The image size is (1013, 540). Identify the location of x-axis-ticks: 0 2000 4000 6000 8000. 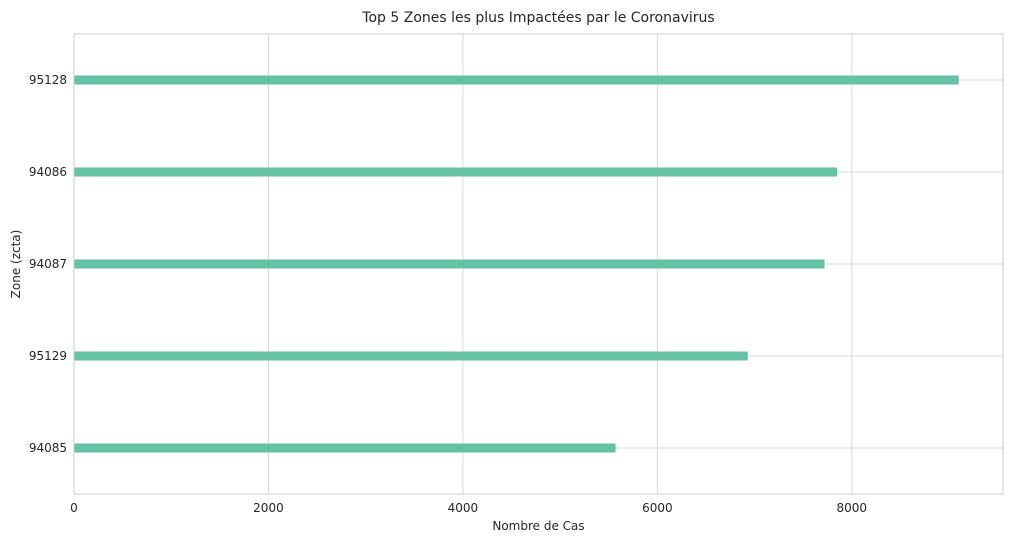
(468, 508).